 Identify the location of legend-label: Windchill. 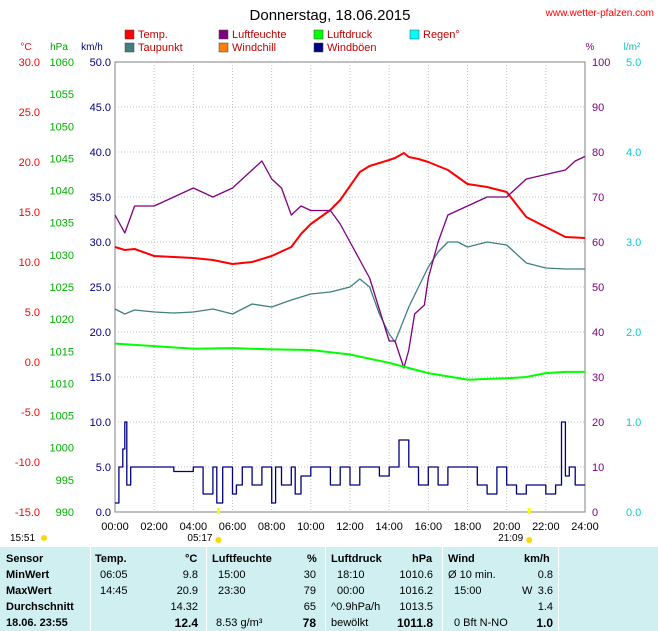
(254, 48).